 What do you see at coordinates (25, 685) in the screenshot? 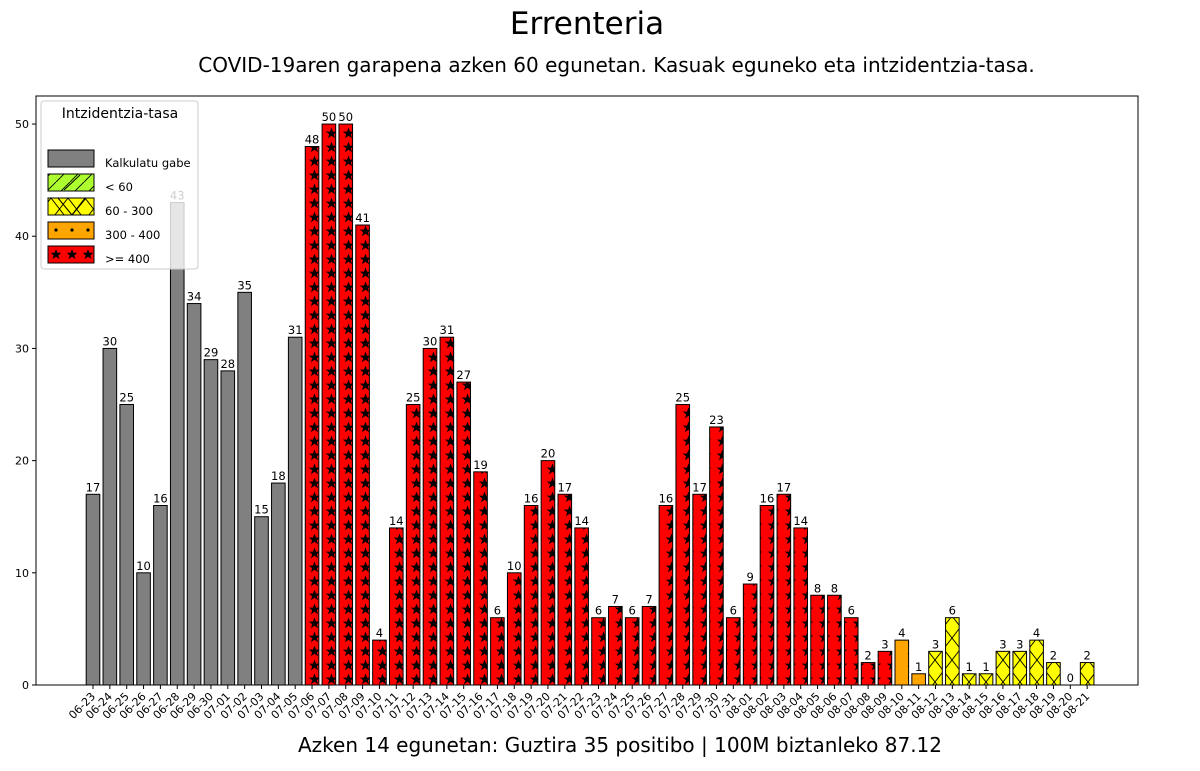
I see `y-tick-label: 0` at bounding box center [25, 685].